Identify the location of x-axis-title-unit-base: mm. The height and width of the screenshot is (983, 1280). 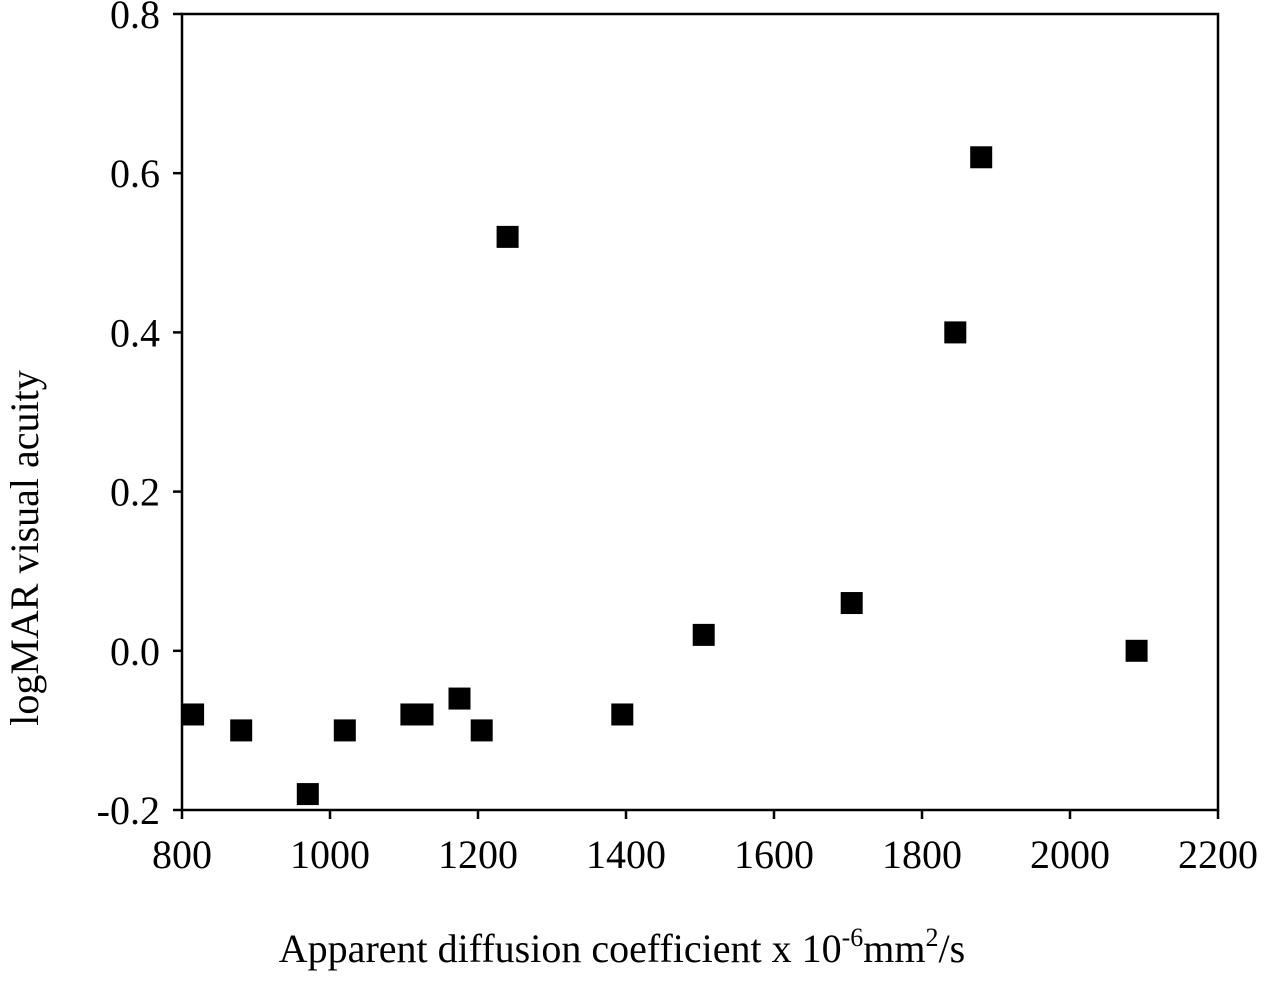
(894, 948).